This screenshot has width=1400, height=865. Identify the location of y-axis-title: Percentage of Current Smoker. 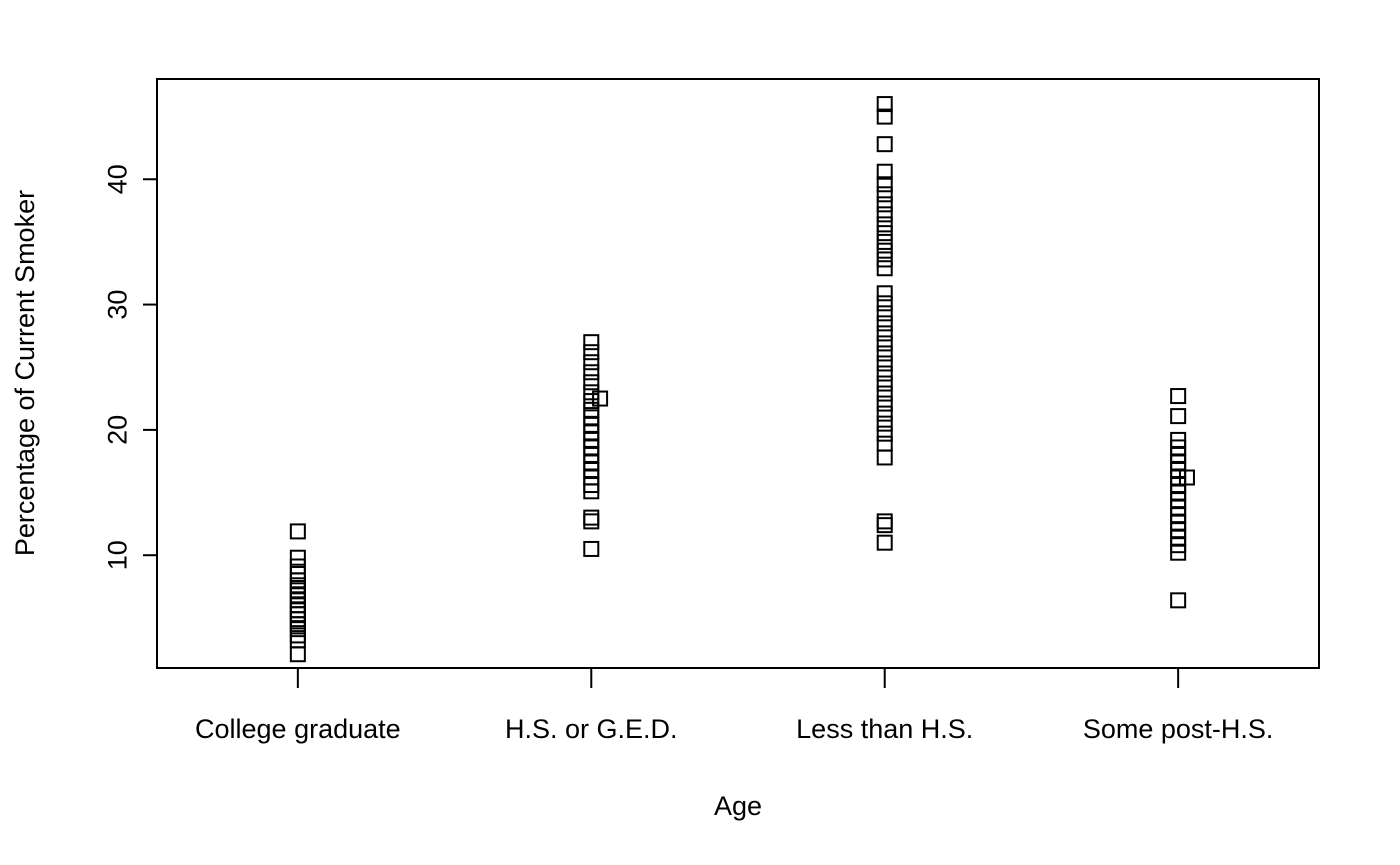
(25, 373).